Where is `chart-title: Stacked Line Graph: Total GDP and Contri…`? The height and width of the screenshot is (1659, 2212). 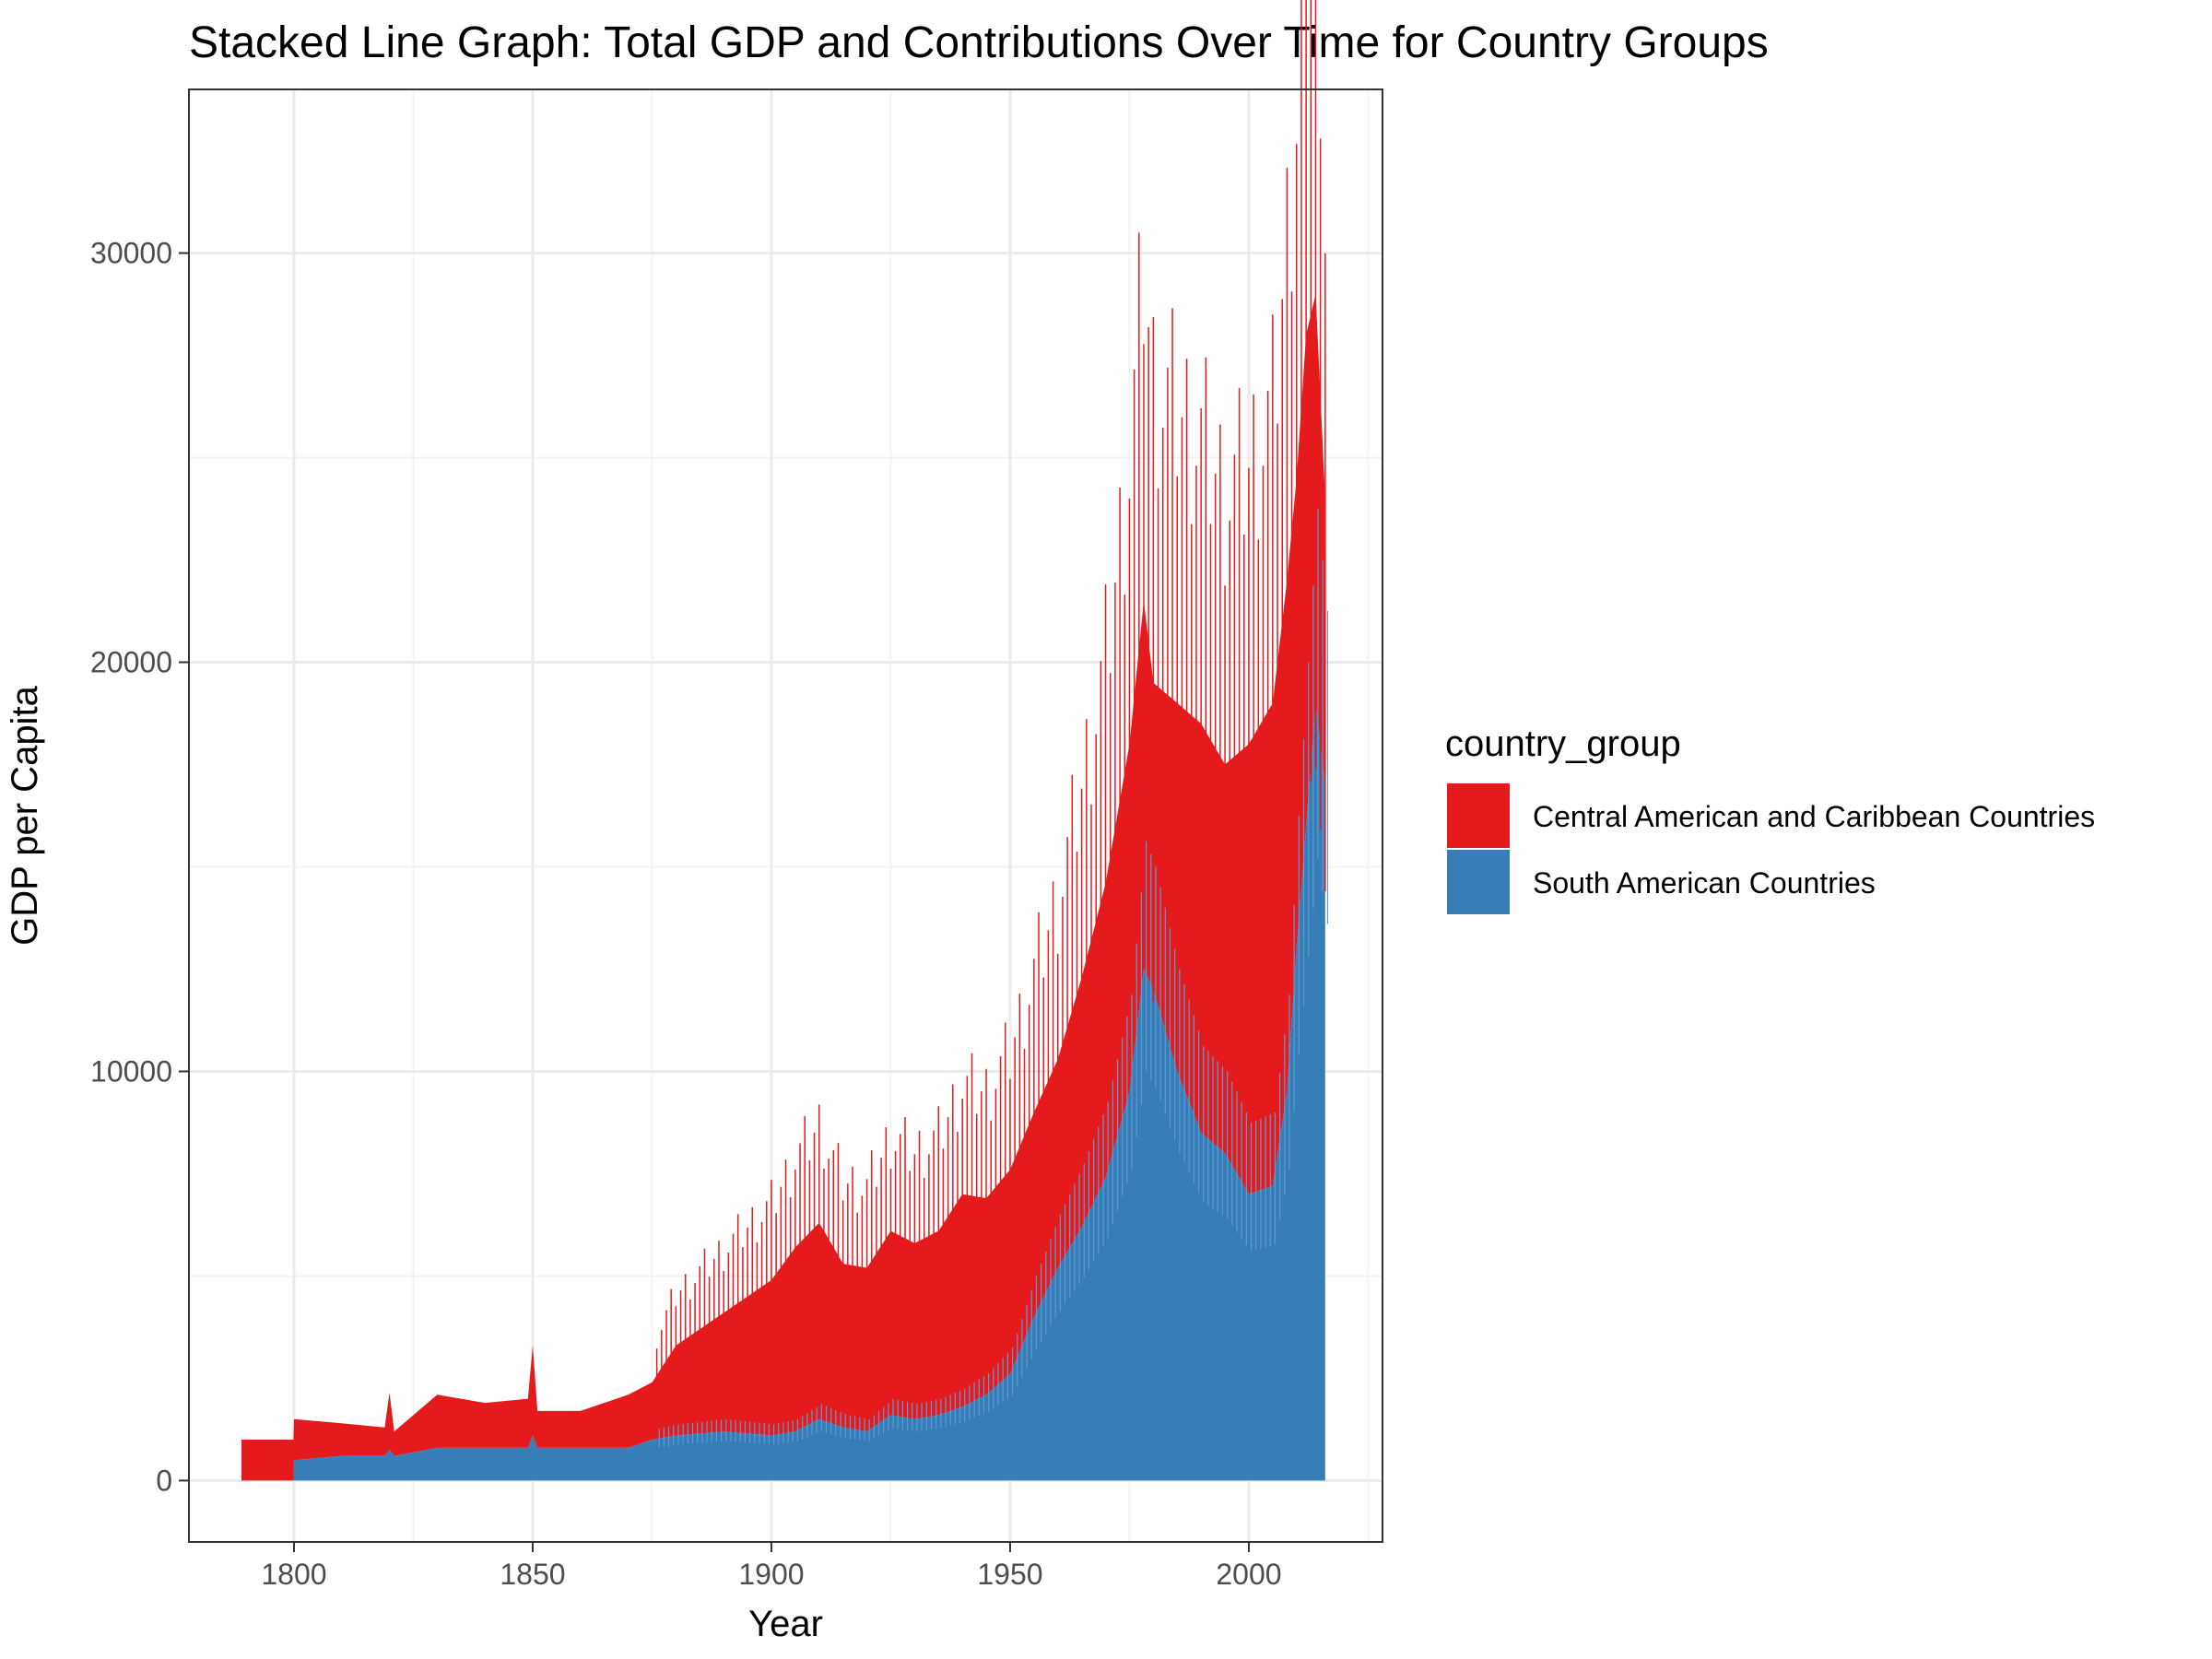 chart-title: Stacked Line Graph: Total GDP and Contri… is located at coordinates (979, 42).